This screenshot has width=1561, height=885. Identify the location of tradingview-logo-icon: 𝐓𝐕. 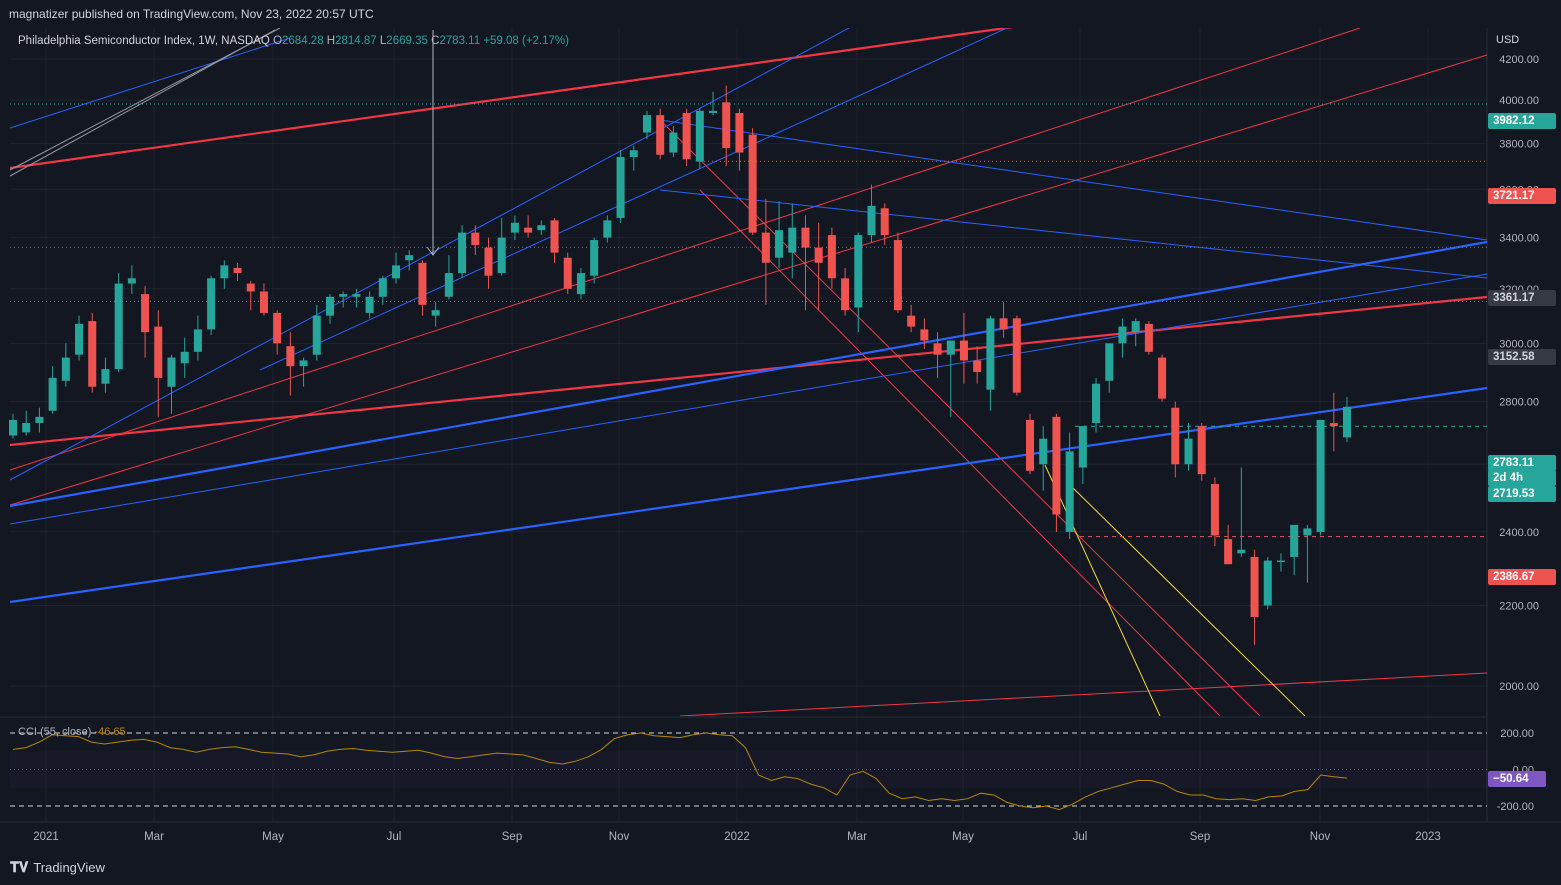
(19, 867).